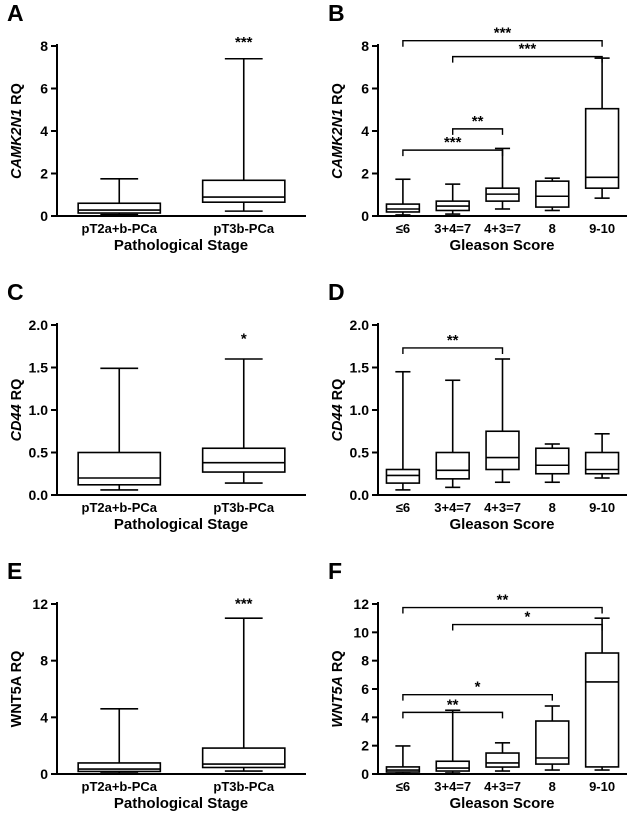 The height and width of the screenshot is (838, 643). What do you see at coordinates (361, 632) in the screenshot?
I see `y-tick-label: 10` at bounding box center [361, 632].